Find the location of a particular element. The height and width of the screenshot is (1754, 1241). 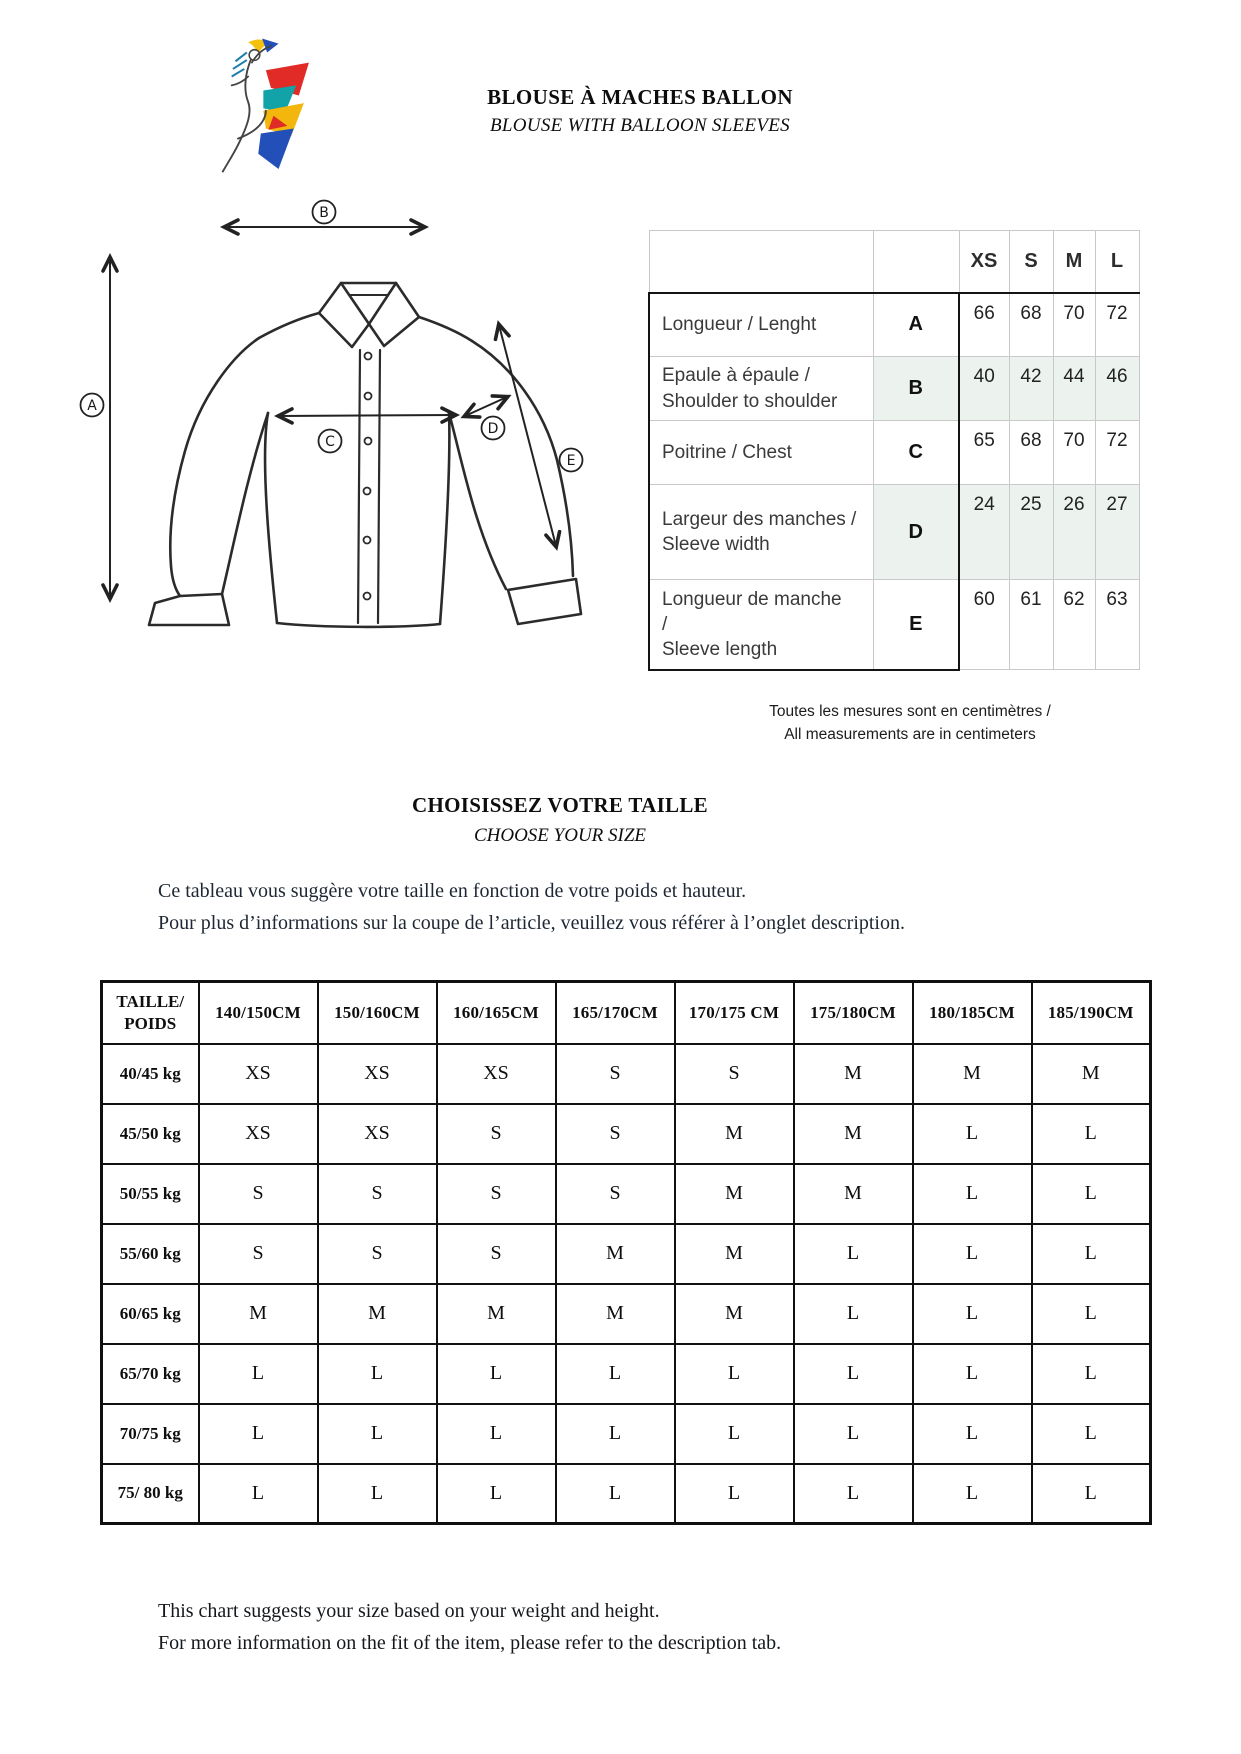

size-chart-row: 45/50 kg XS XS S S M M L L is located at coordinates (626, 1133).